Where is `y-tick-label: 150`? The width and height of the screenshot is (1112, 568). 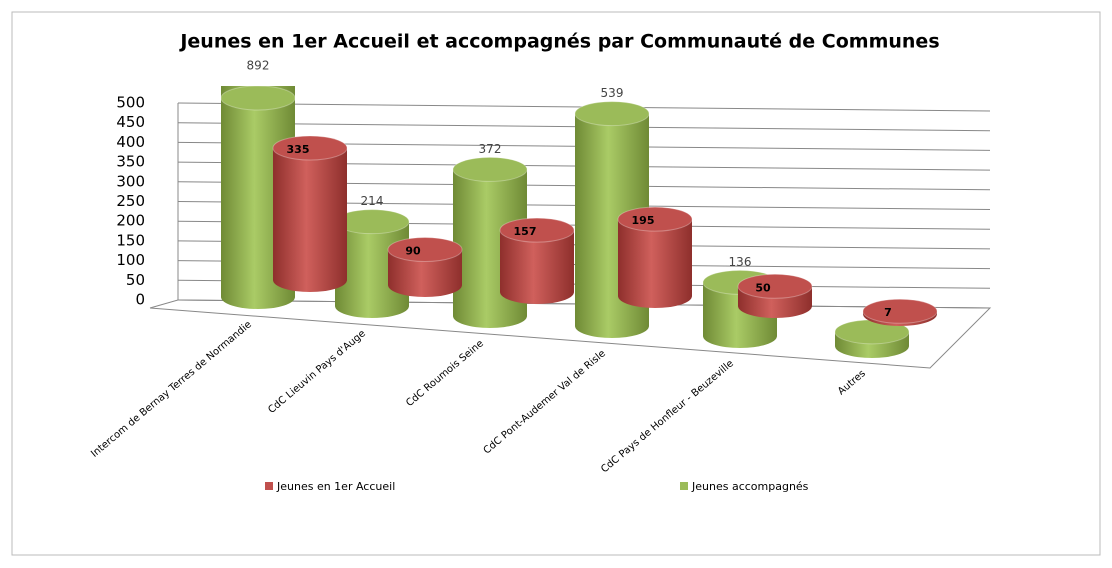 y-tick-label: 150 is located at coordinates (130, 240).